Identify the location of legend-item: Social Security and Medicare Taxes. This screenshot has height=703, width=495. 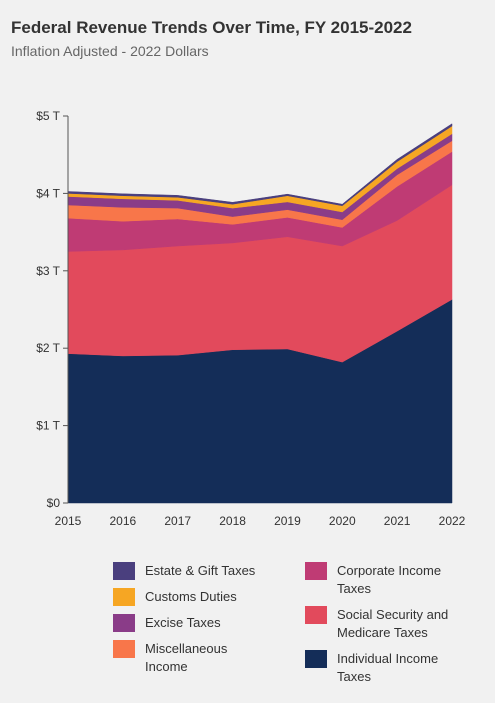
(383, 624).